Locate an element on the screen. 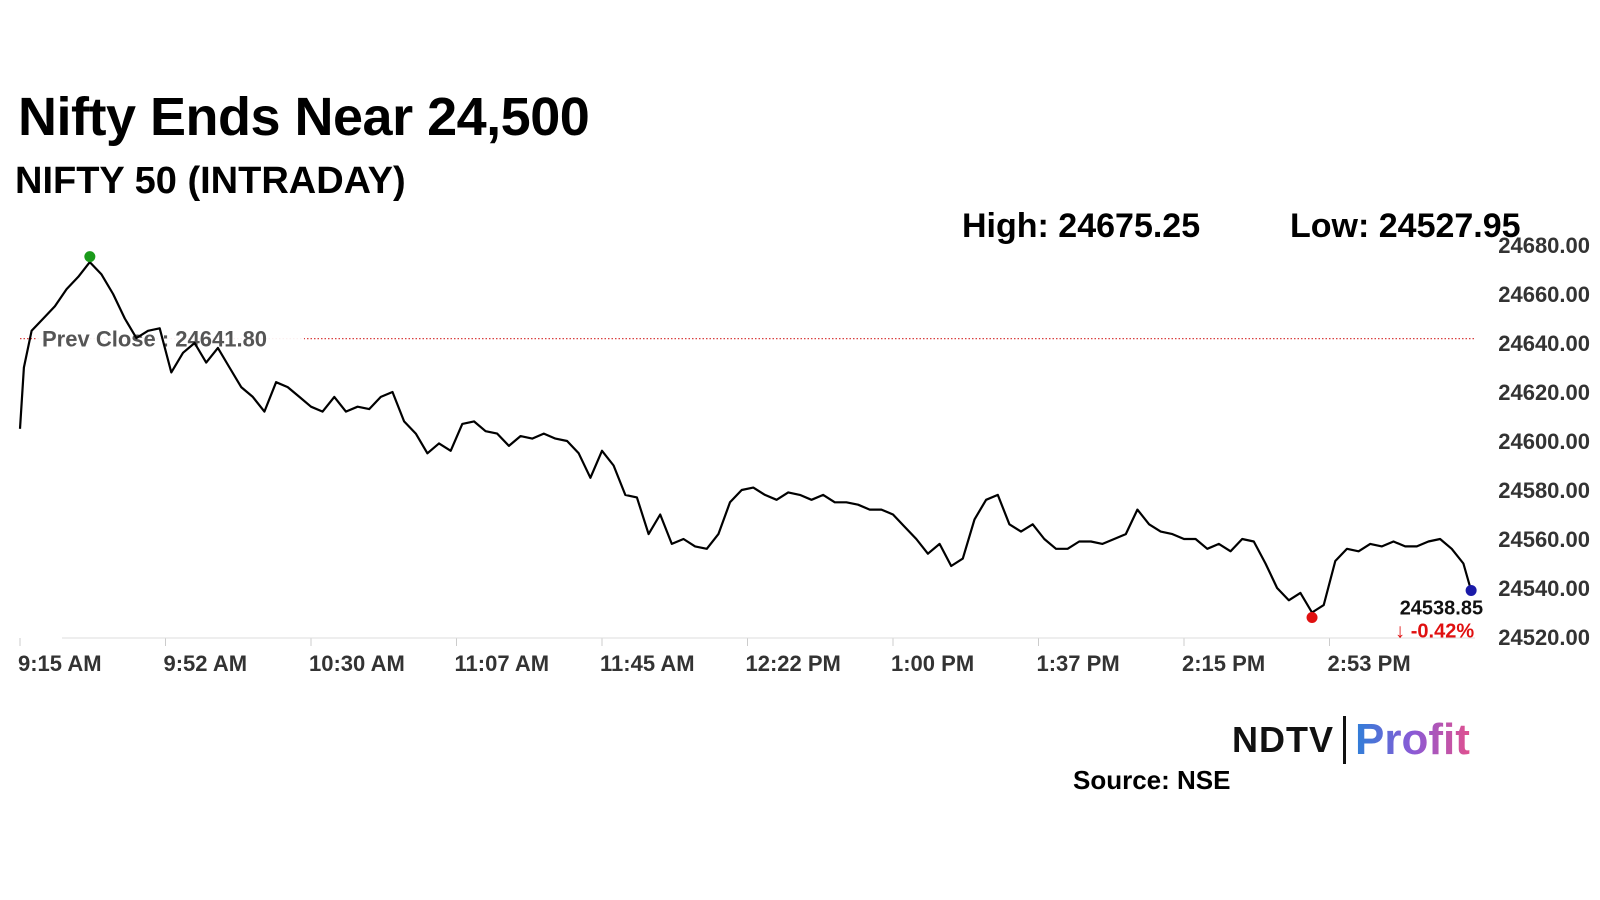 This screenshot has height=900, width=1600. x-tick-label: 9:52 AM is located at coordinates (206, 663).